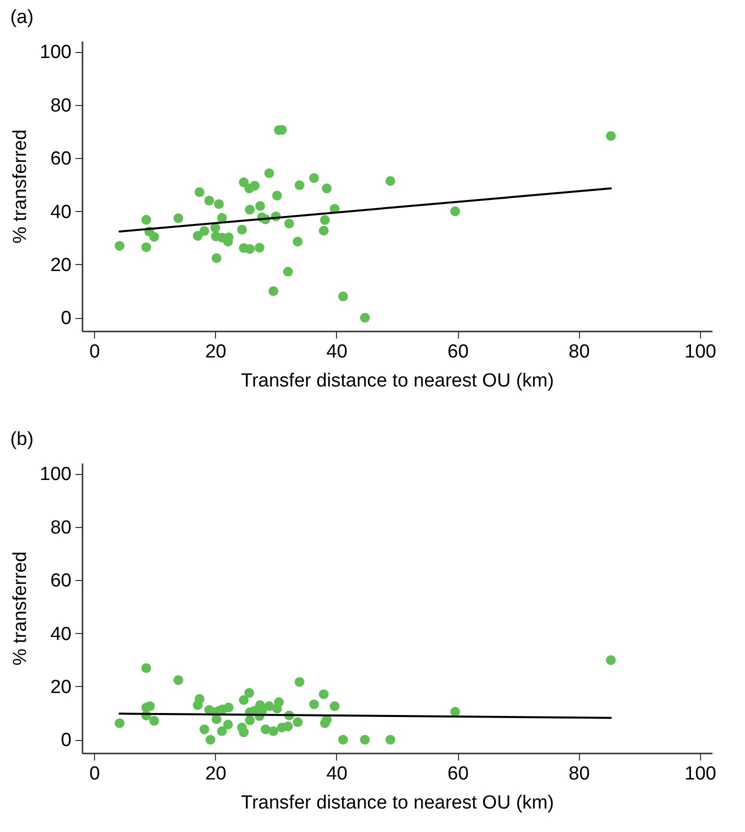  Describe the element at coordinates (22, 17) in the screenshot. I see `chart-title: (a)` at that location.